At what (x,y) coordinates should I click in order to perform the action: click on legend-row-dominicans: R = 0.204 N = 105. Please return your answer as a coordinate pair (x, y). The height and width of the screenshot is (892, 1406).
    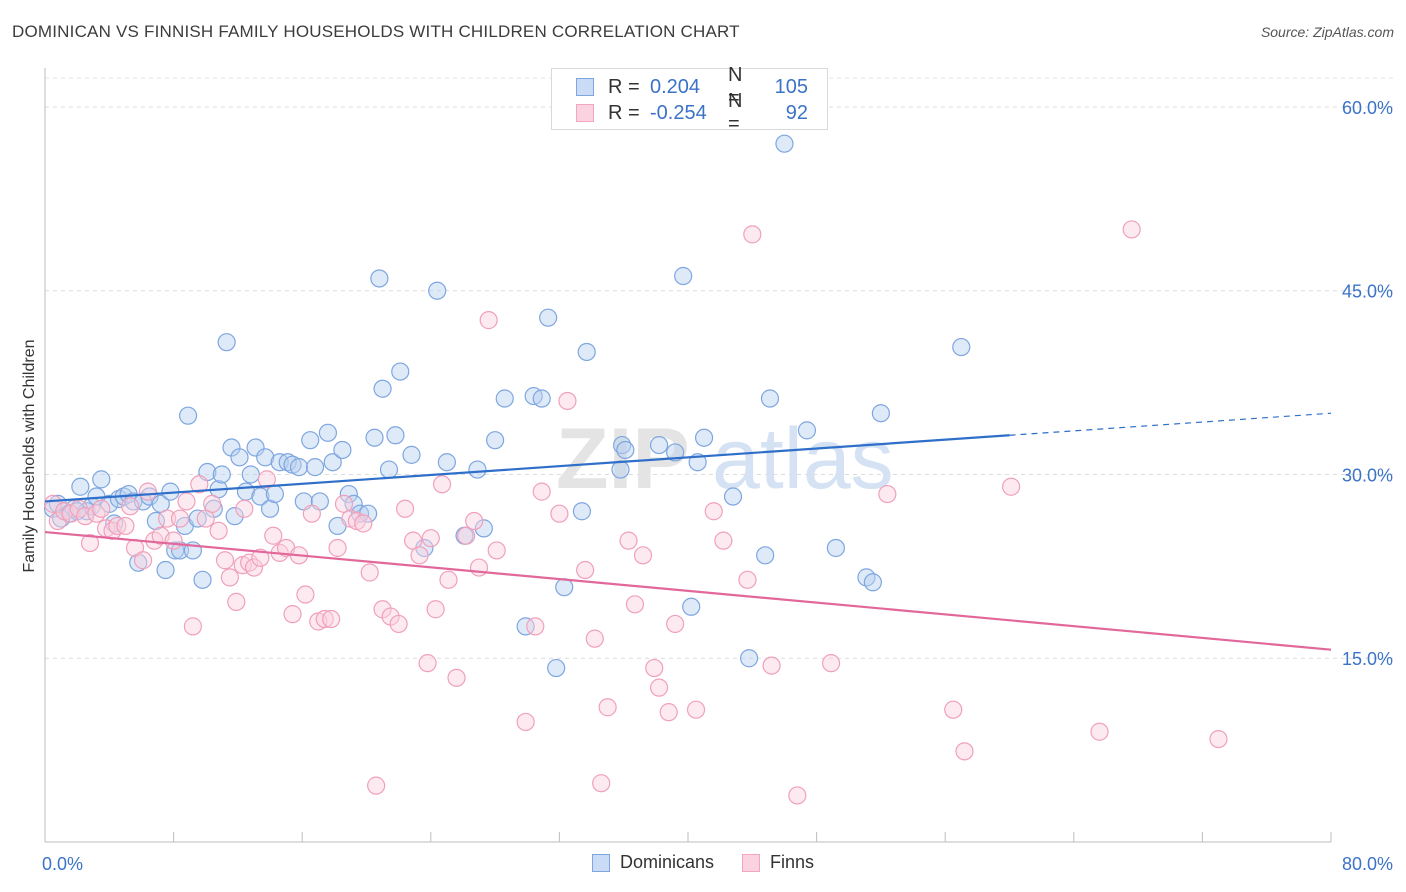
    Looking at the image, I should click on (692, 86).